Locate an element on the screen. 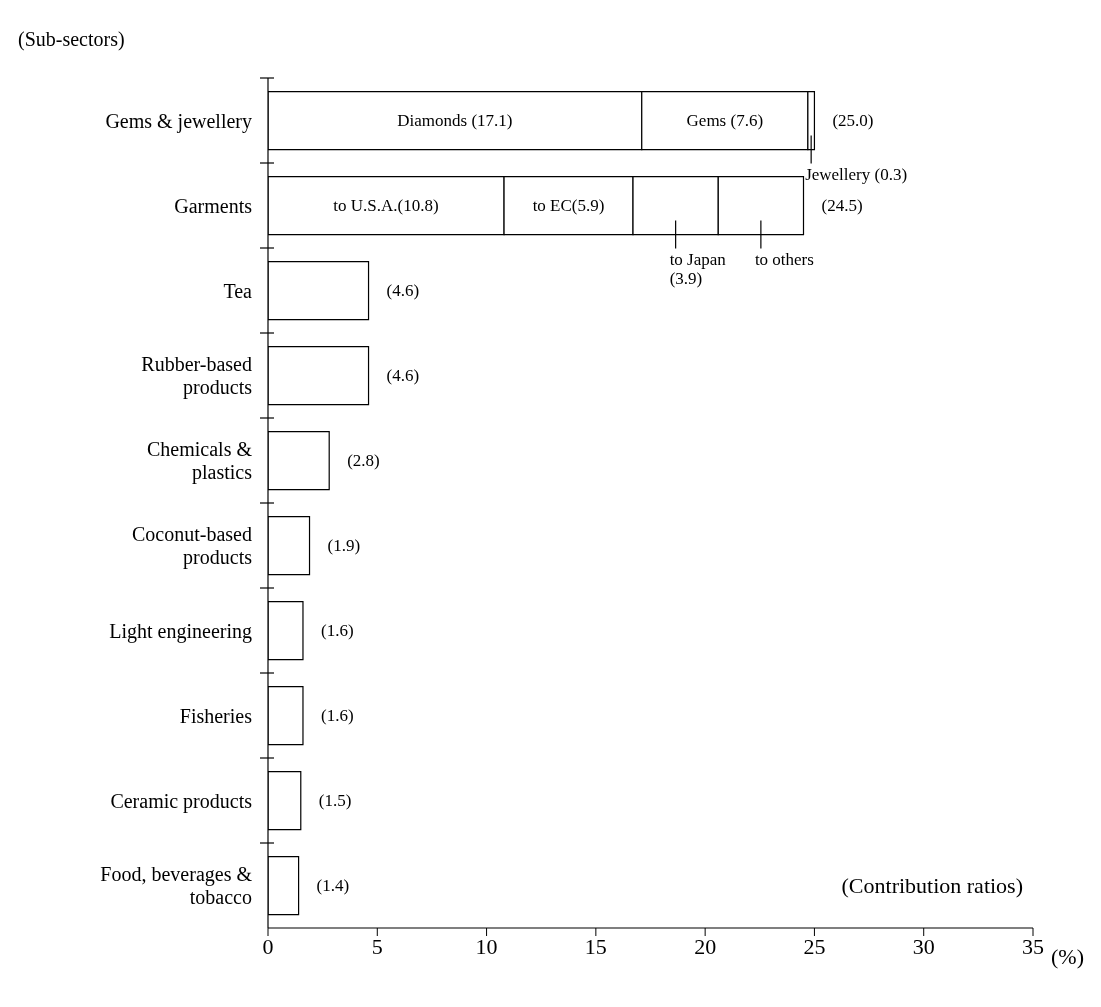  y-tick-label: Gems & jewellery is located at coordinates (178, 121).